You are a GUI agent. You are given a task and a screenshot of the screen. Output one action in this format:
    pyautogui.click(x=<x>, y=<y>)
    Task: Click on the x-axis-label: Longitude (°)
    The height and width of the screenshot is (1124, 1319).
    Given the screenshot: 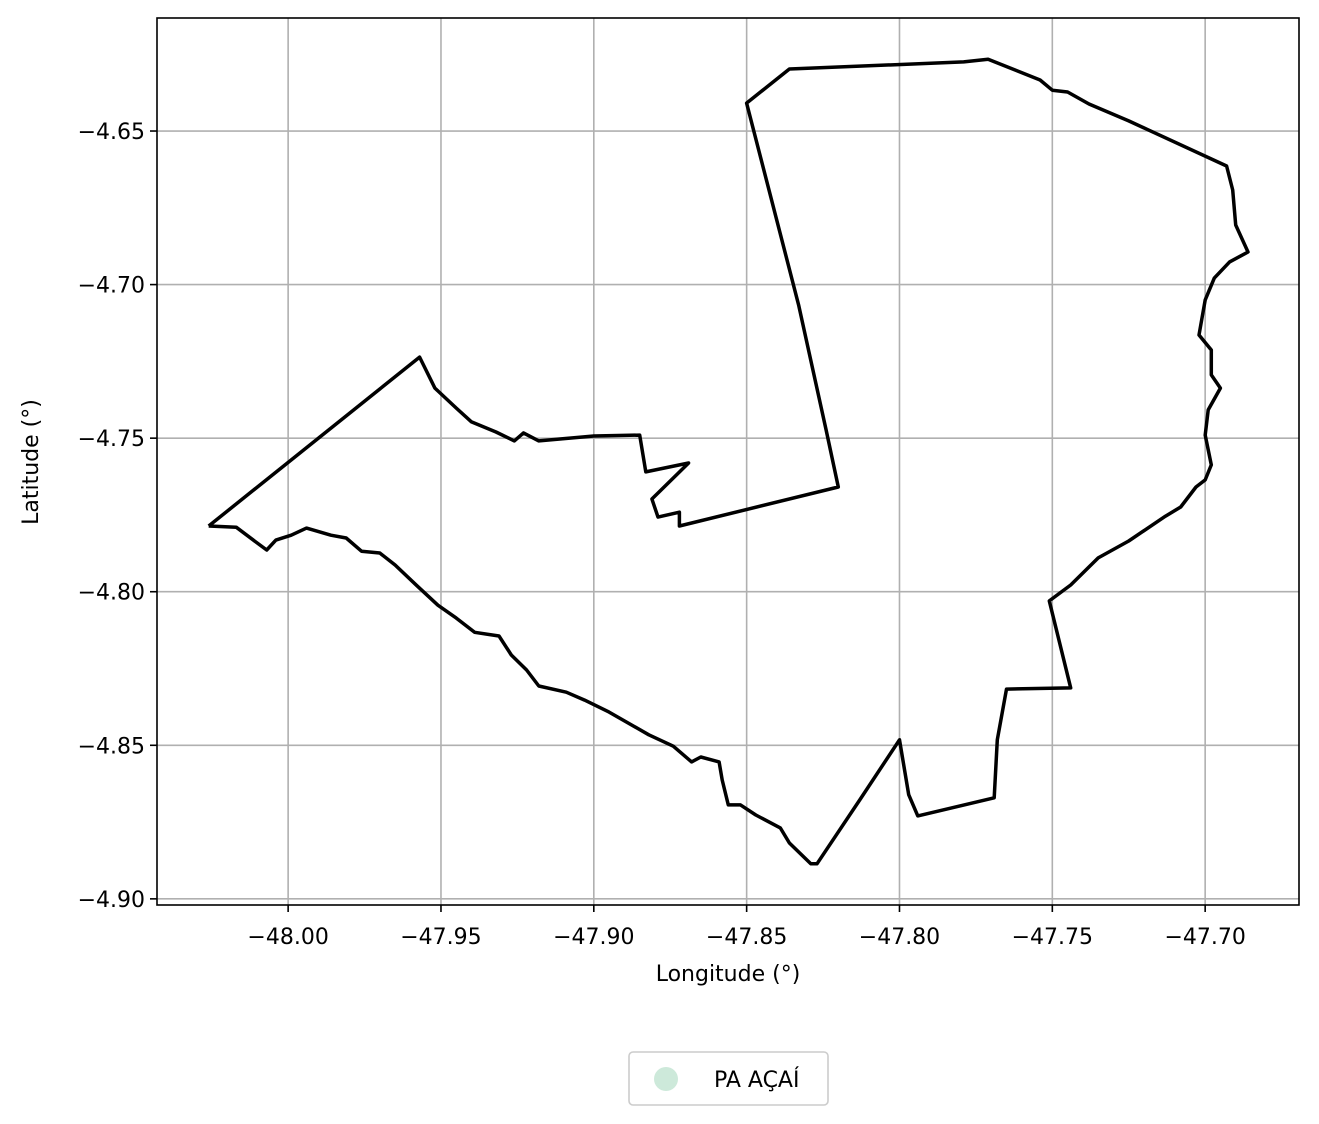 What is the action you would take?
    pyautogui.click(x=728, y=974)
    